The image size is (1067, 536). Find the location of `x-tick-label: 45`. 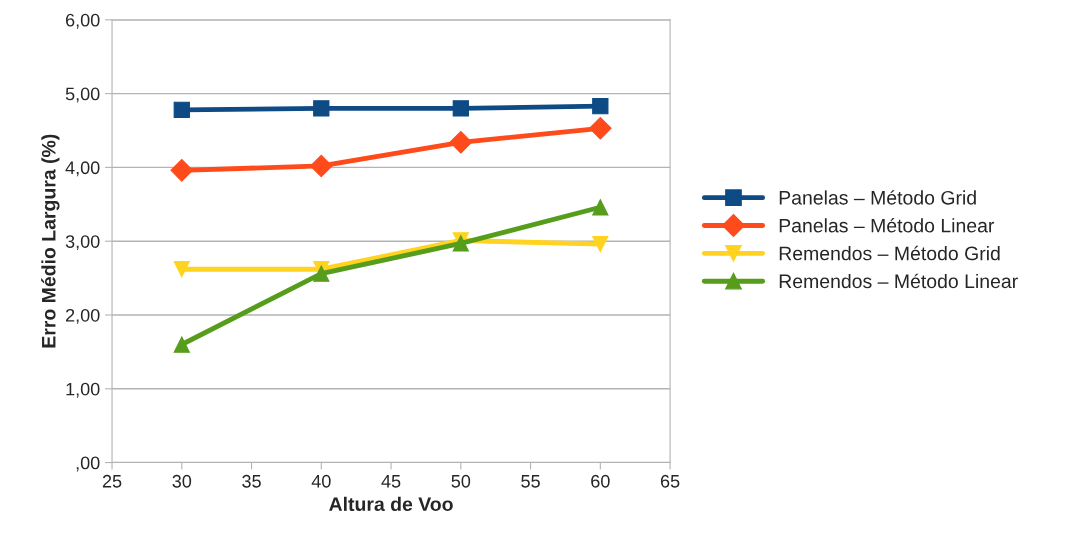

x-tick-label: 45 is located at coordinates (391, 481).